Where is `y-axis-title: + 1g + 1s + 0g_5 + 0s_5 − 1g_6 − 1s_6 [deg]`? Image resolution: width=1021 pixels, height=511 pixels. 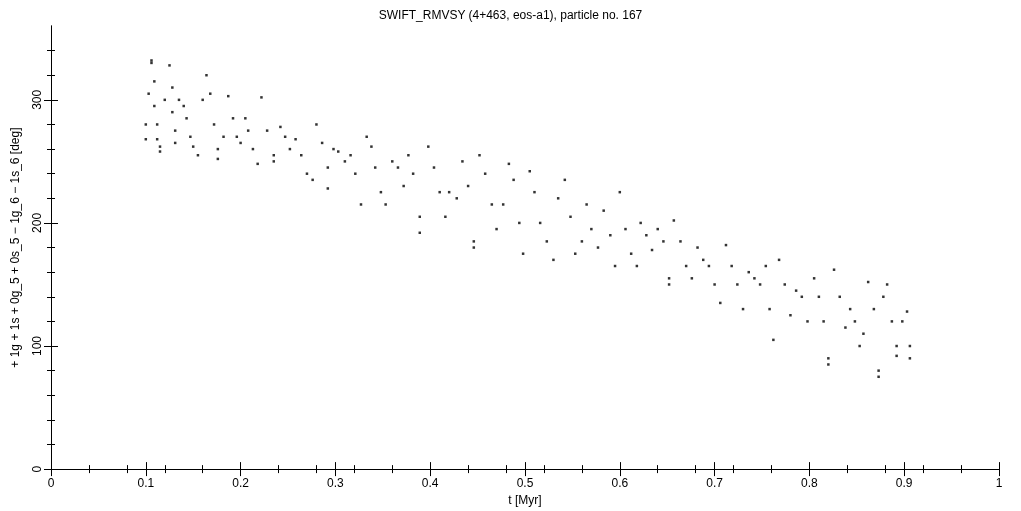 y-axis-title: + 1g + 1s + 0g_5 + 0s_5 − 1g_6 − 1s_6 [deg] is located at coordinates (15, 247).